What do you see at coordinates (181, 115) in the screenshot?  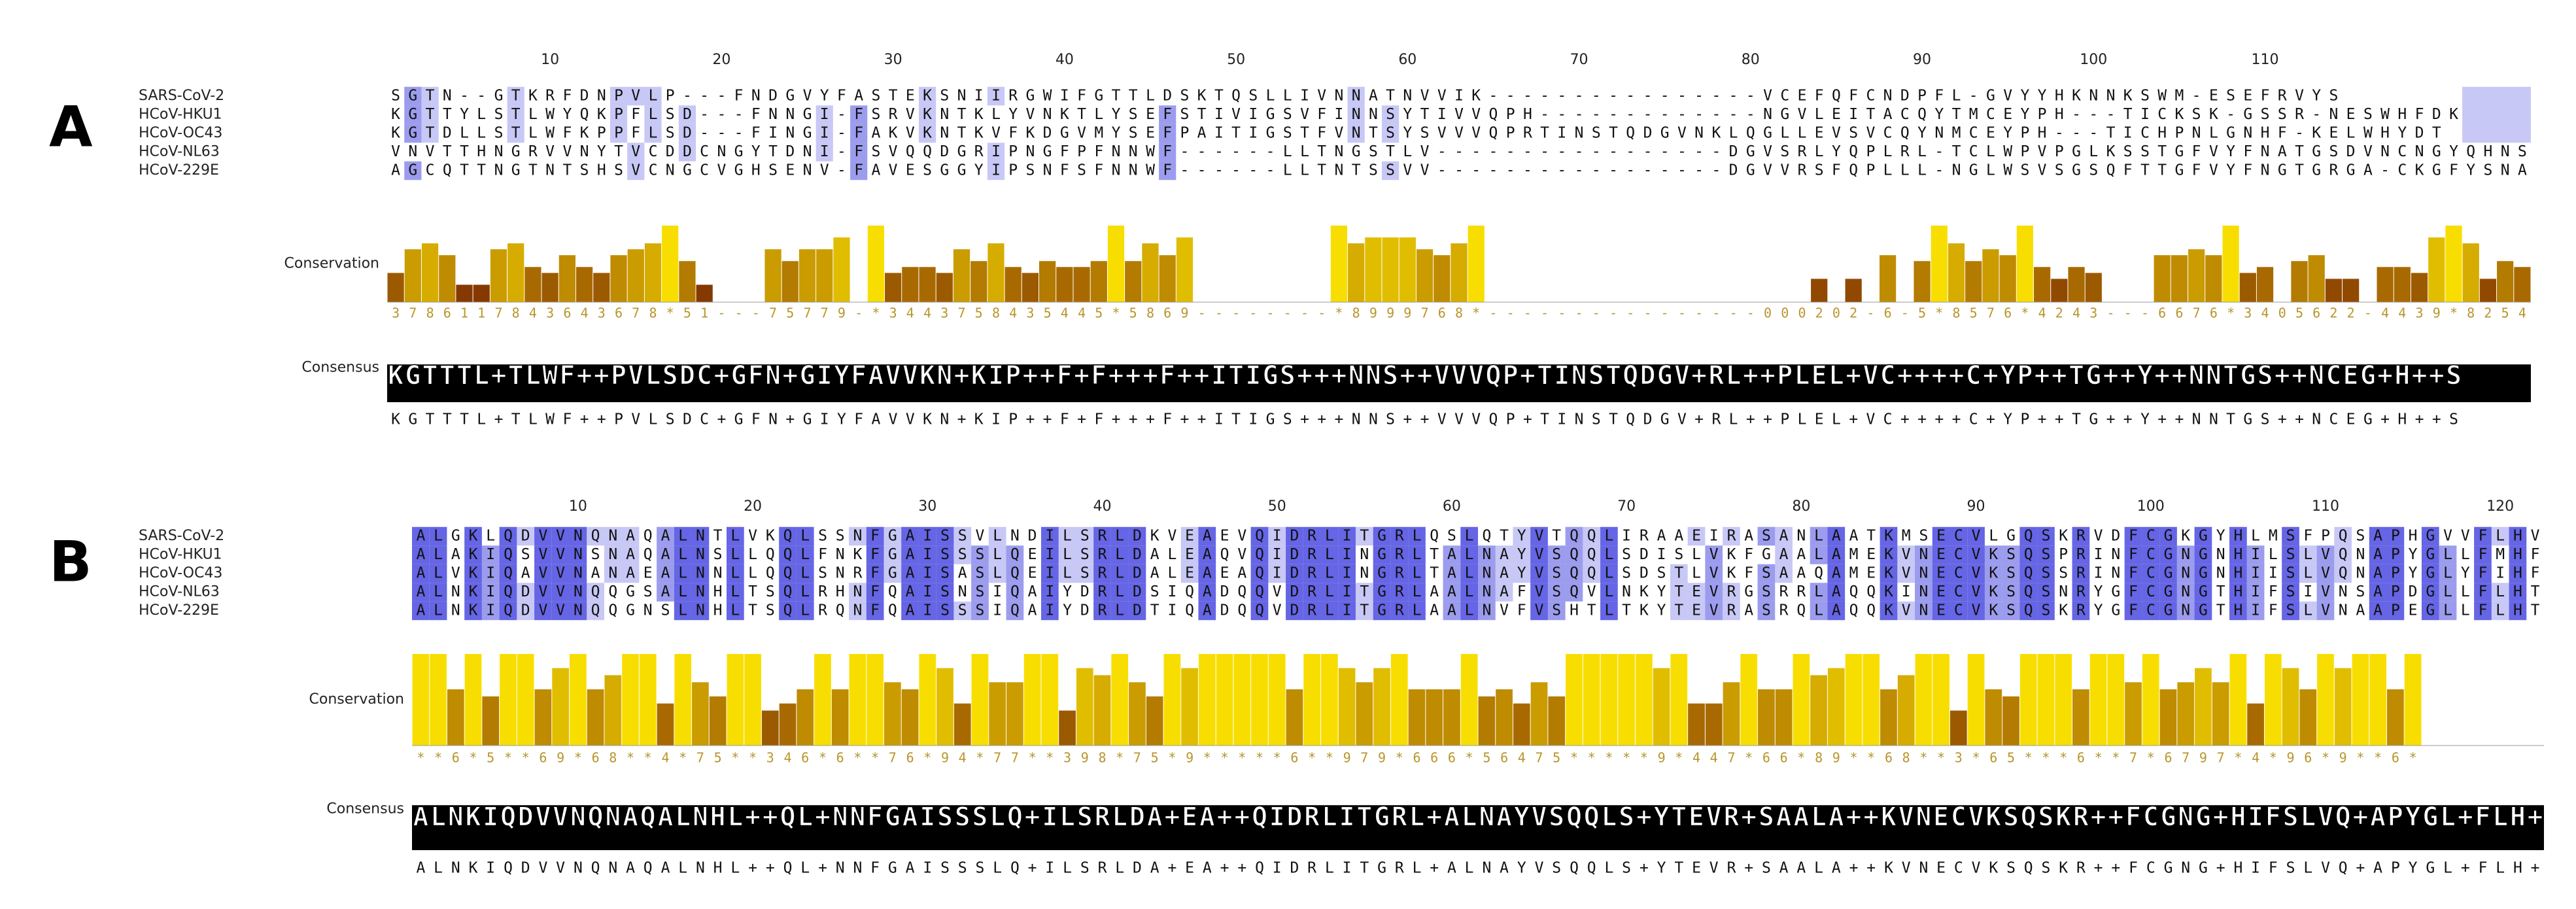 I see `sequence-name: HCoV-HKU1` at bounding box center [181, 115].